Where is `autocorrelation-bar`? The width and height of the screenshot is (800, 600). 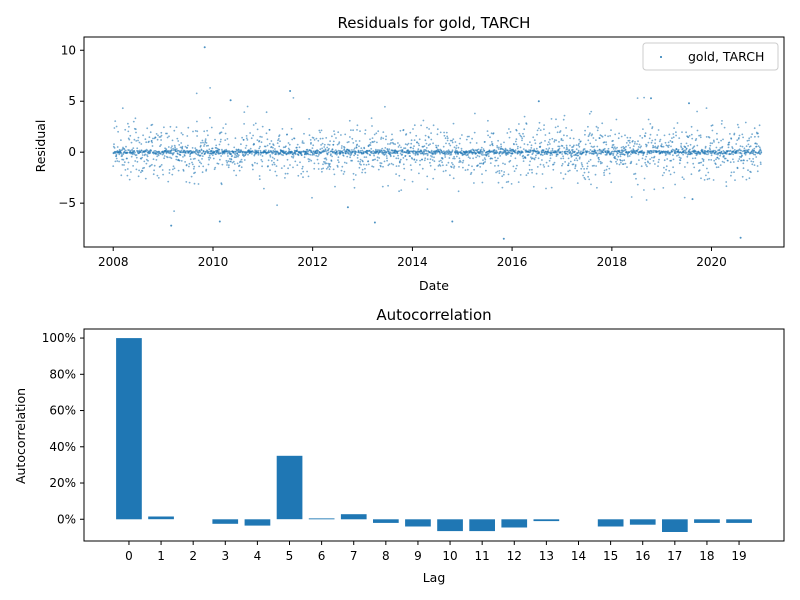
autocorrelation-bar is located at coordinates (161, 518).